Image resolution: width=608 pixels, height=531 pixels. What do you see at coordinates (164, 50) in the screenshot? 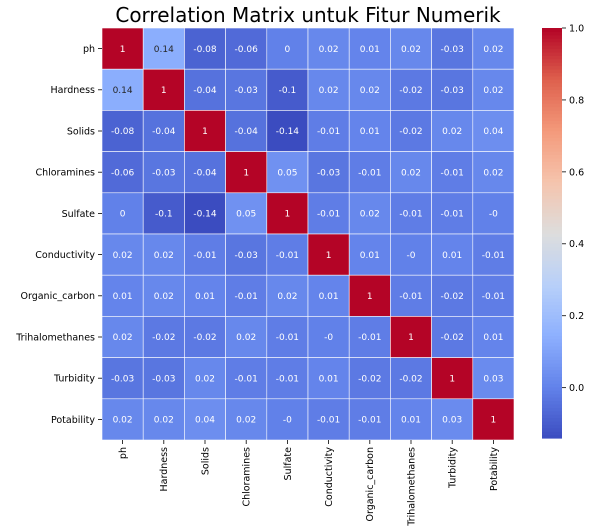
I see `heatmap-cell-label: 0.14` at bounding box center [164, 50].